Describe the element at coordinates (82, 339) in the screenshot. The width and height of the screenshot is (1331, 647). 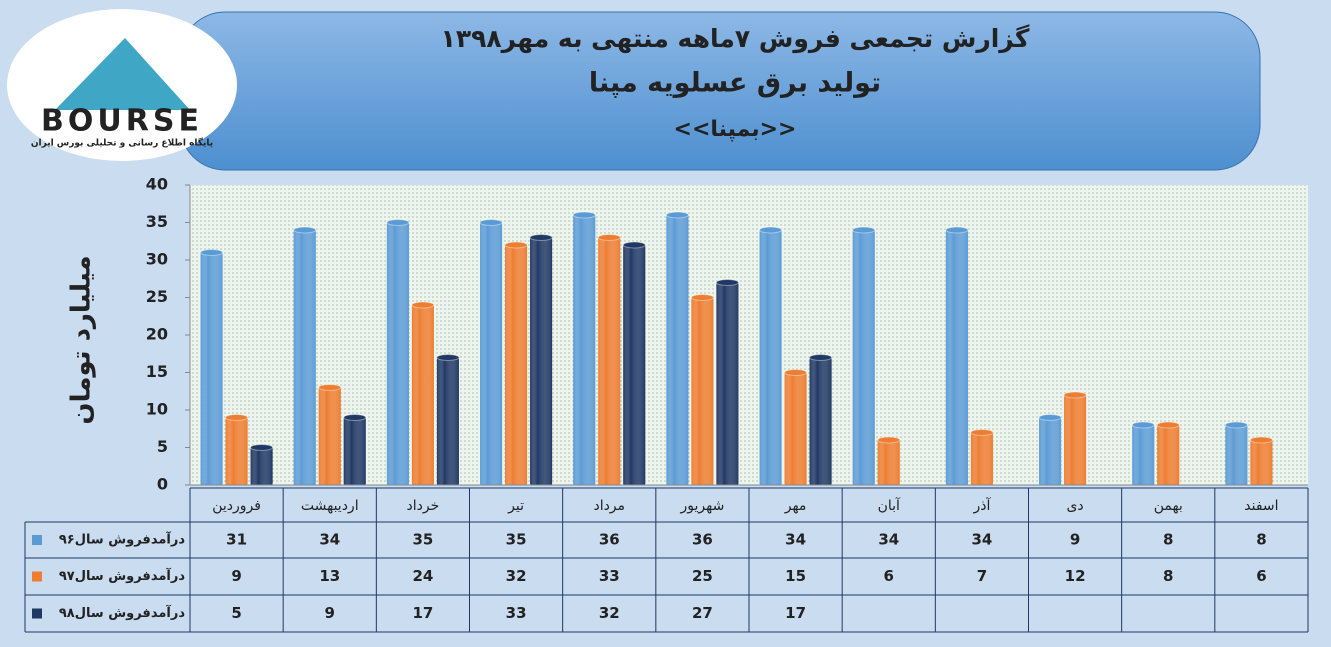
I see `y-axis-label: میلیارد تومان` at that location.